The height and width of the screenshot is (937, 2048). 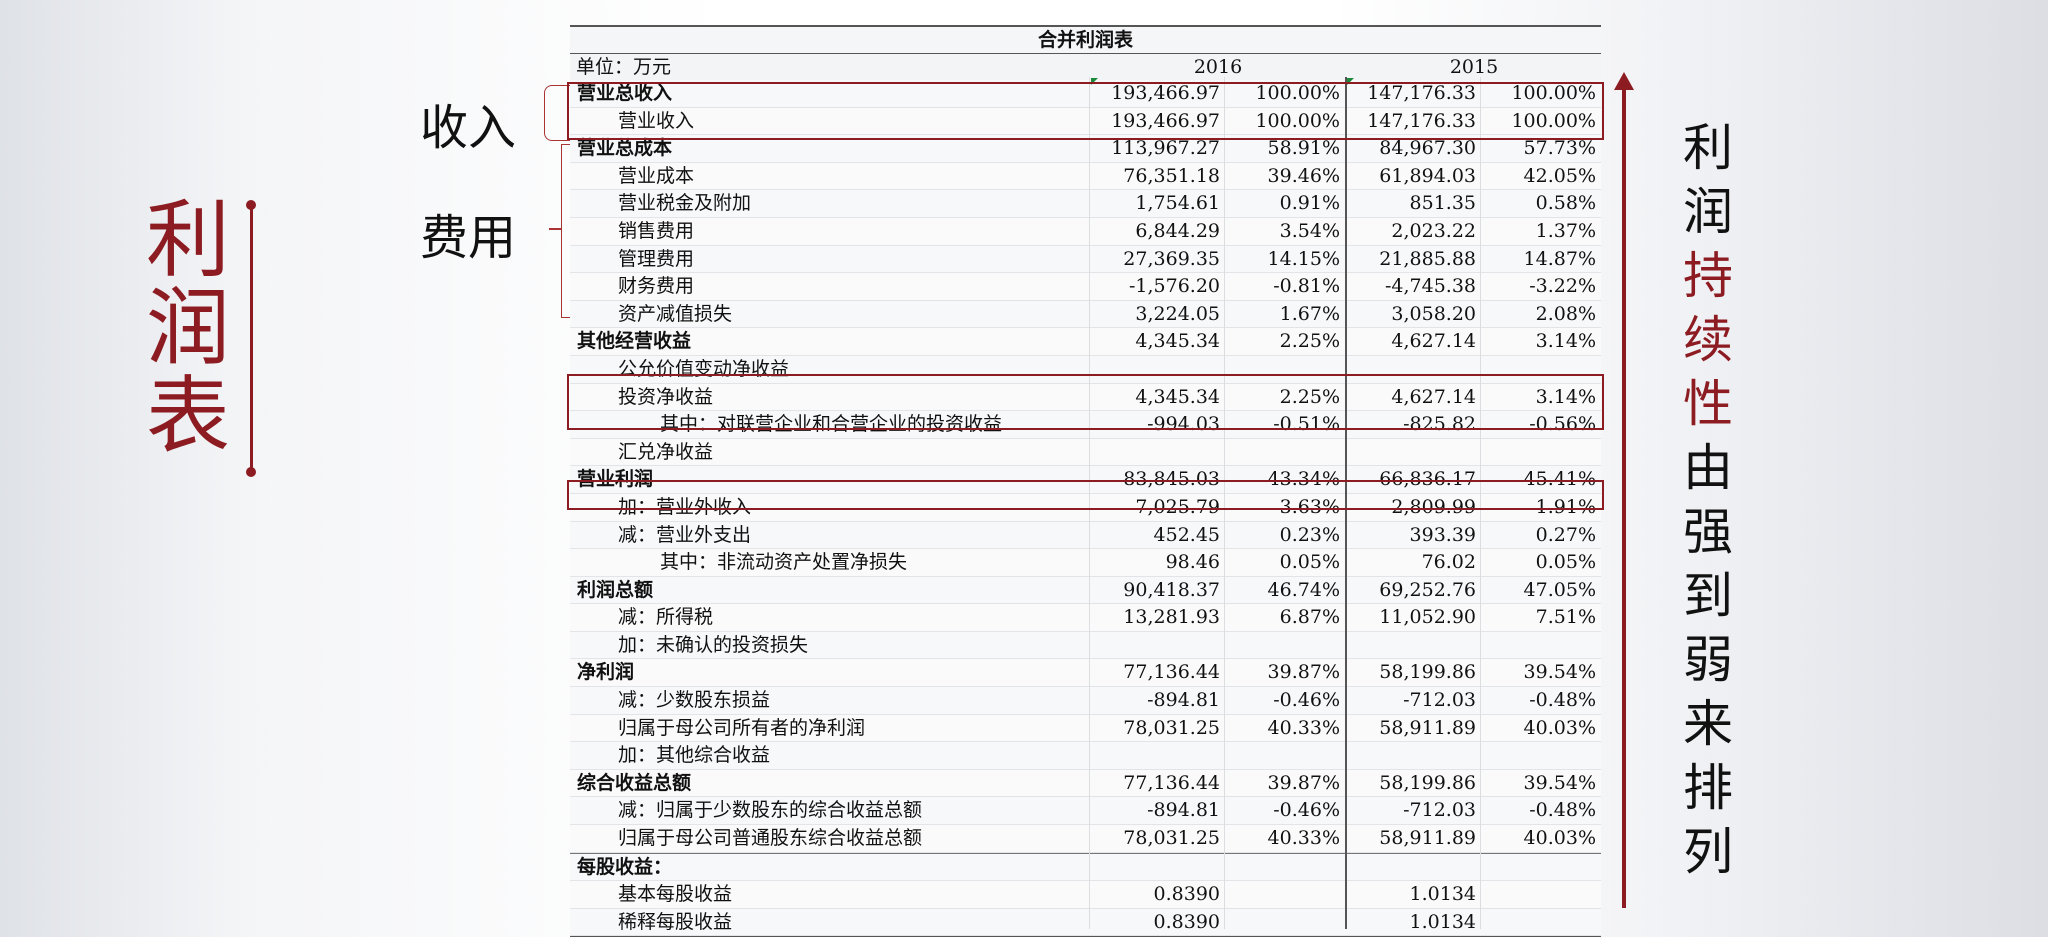 What do you see at coordinates (1165, 148) in the screenshot?
I see `value-2016-cell: 113,967.27` at bounding box center [1165, 148].